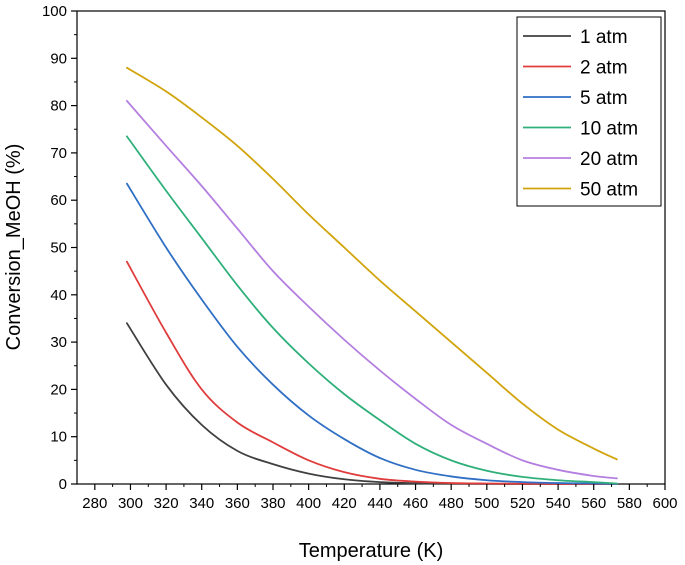 Image resolution: width=685 pixels, height=565 pixels. What do you see at coordinates (415, 503) in the screenshot?
I see `x-tick-label: 460` at bounding box center [415, 503].